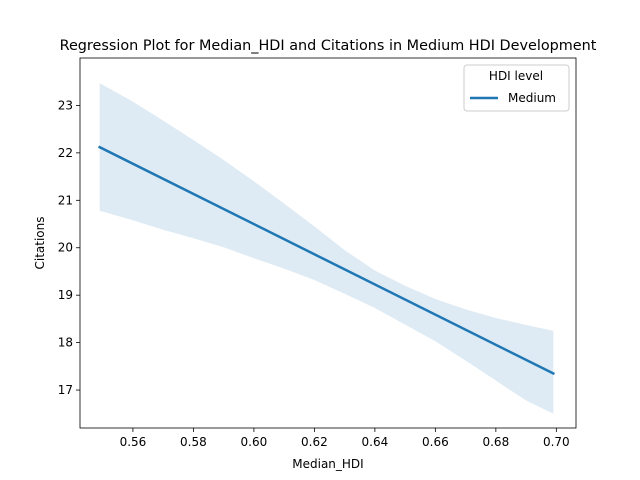  Describe the element at coordinates (345, 438) in the screenshot. I see `x-axis-ticks: 0.56 0.58 0.60 0.62 0.64 0.66 0.68 0.70` at that location.